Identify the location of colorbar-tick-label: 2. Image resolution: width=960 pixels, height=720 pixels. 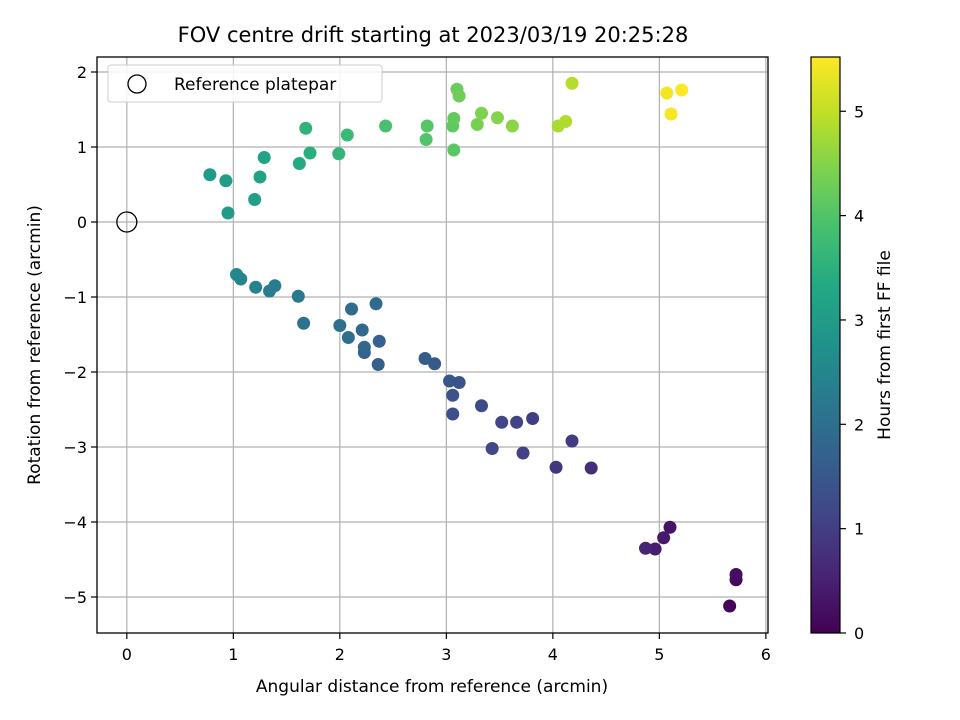
(859, 424).